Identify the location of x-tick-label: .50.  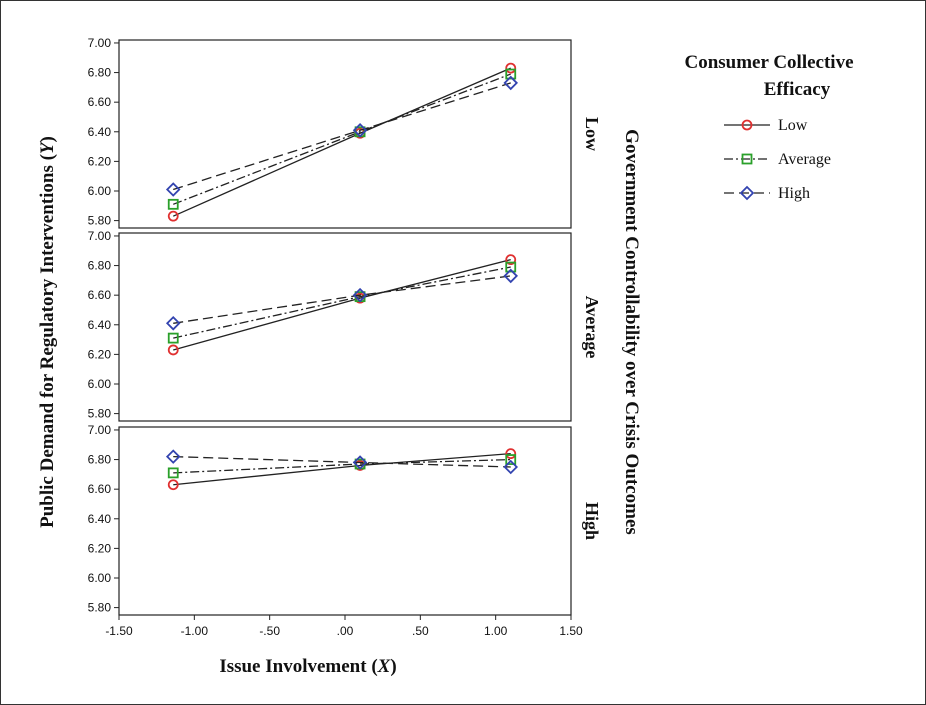
(420, 631).